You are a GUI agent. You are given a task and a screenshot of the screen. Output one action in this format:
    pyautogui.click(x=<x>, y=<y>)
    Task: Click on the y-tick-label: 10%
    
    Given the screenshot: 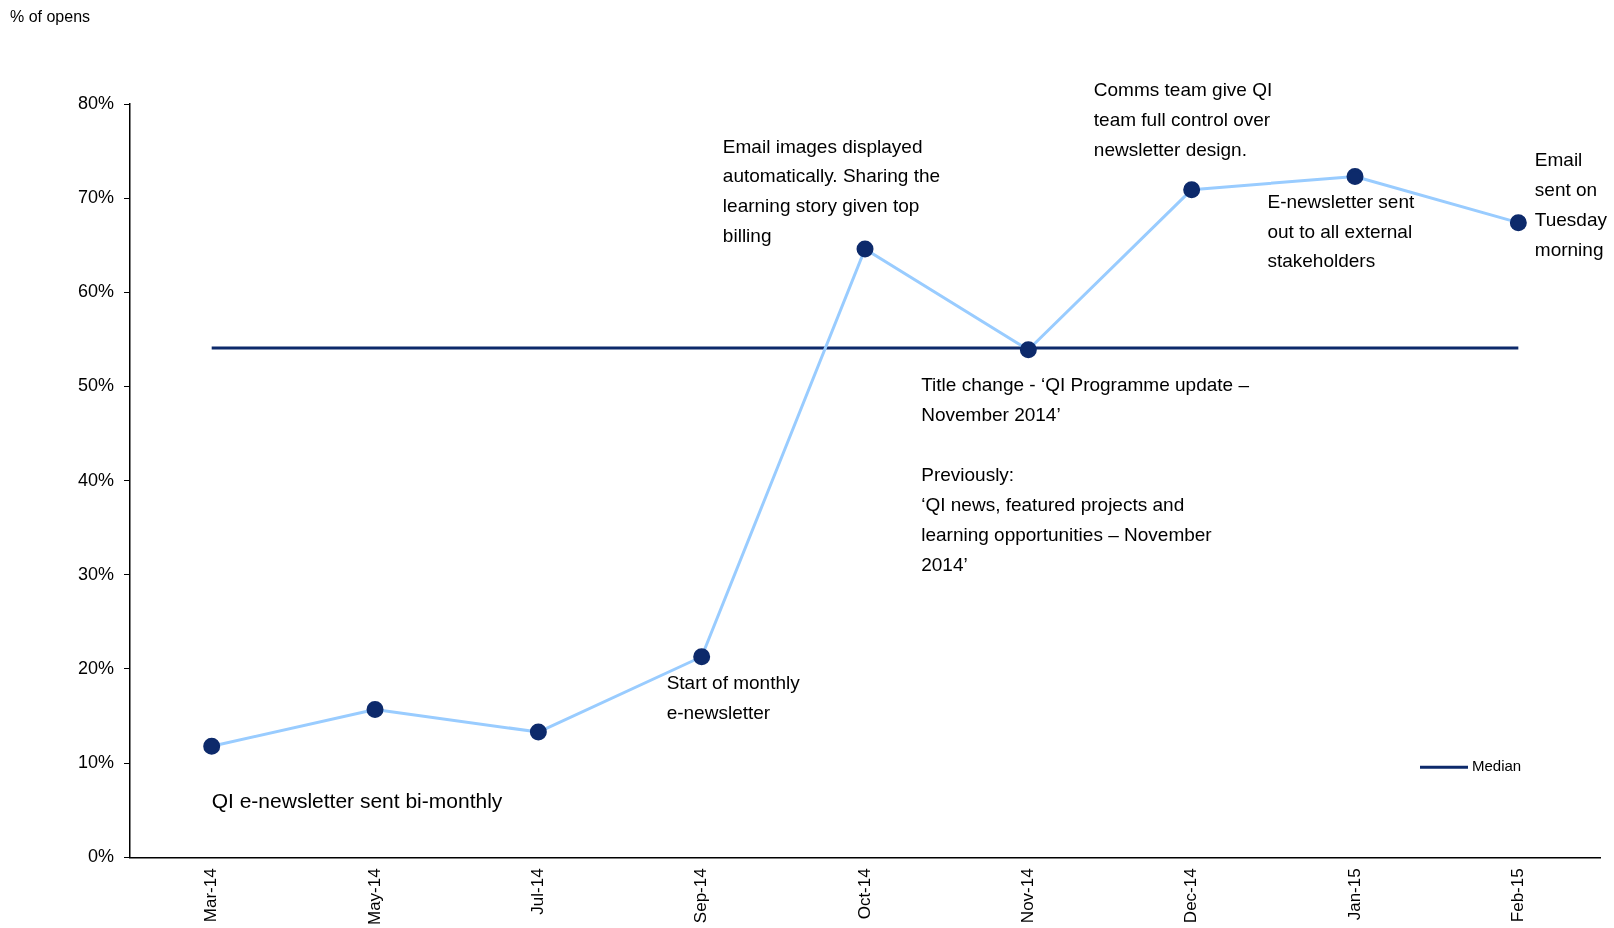 What is the action you would take?
    pyautogui.click(x=96, y=762)
    